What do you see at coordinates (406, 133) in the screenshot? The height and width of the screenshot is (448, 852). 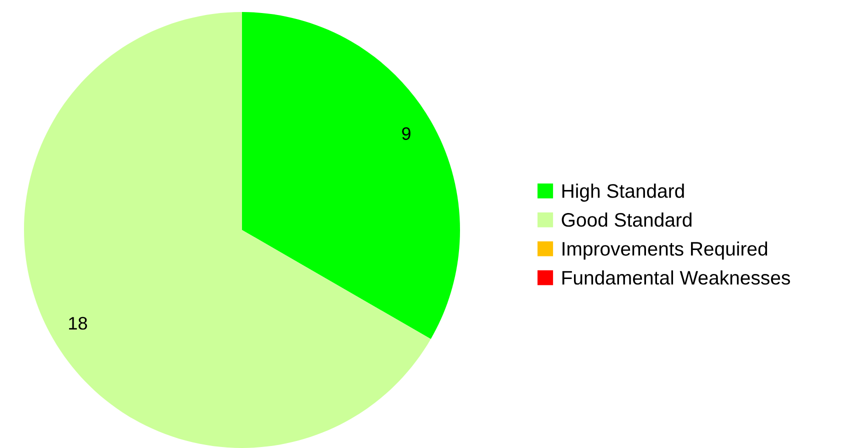 I see `data-label: 9` at bounding box center [406, 133].